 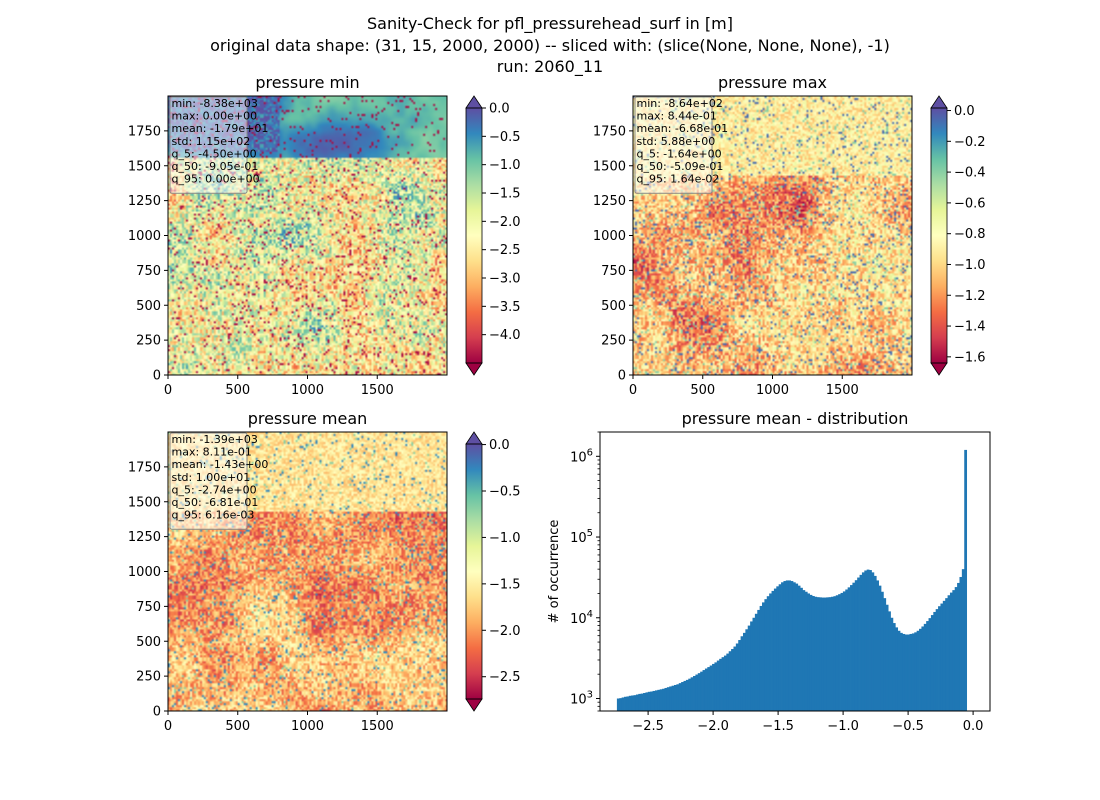 I want to click on colorbar-tick-label: −1.2, so click(x=970, y=296).